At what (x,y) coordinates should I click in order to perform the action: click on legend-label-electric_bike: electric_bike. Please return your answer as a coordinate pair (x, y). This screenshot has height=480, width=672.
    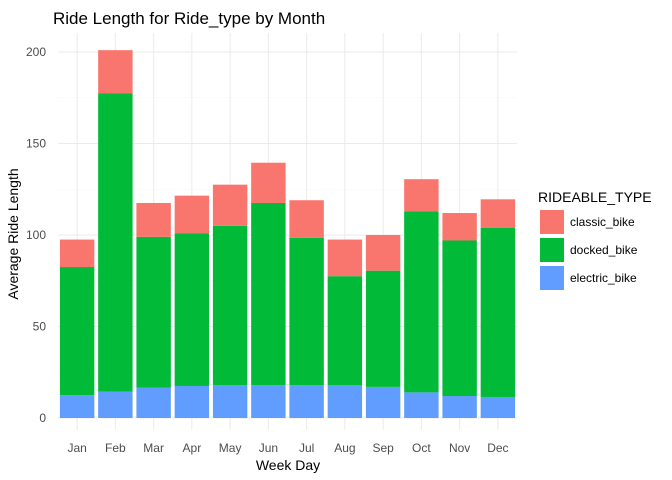
    Looking at the image, I should click on (603, 278).